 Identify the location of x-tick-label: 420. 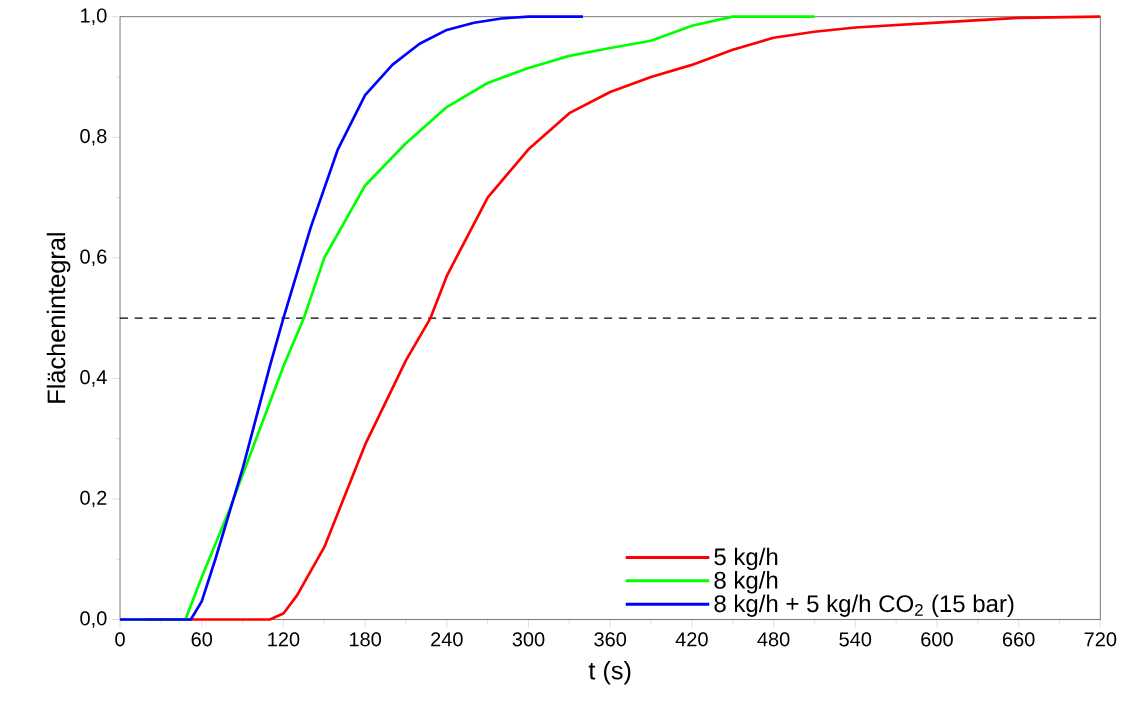
(691, 639).